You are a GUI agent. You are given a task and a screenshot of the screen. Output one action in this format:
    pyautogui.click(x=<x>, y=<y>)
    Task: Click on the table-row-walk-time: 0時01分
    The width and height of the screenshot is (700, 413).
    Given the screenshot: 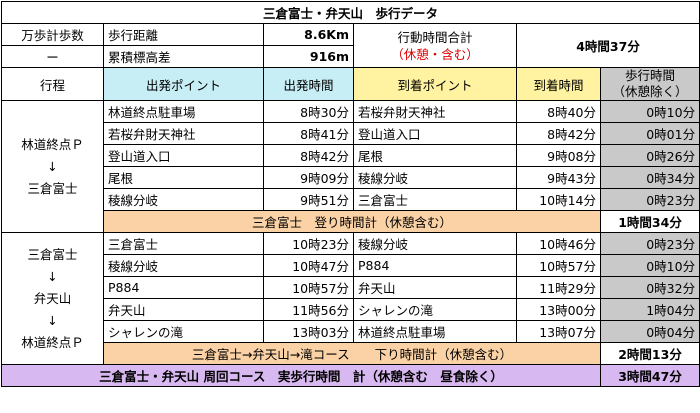 What is the action you would take?
    pyautogui.click(x=649, y=133)
    